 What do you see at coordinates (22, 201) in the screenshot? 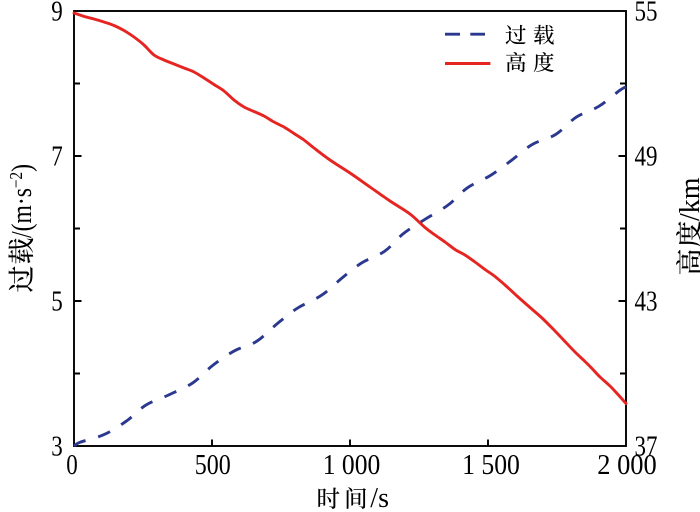
I see `svg-text: /(m·s−2)` at bounding box center [22, 201].